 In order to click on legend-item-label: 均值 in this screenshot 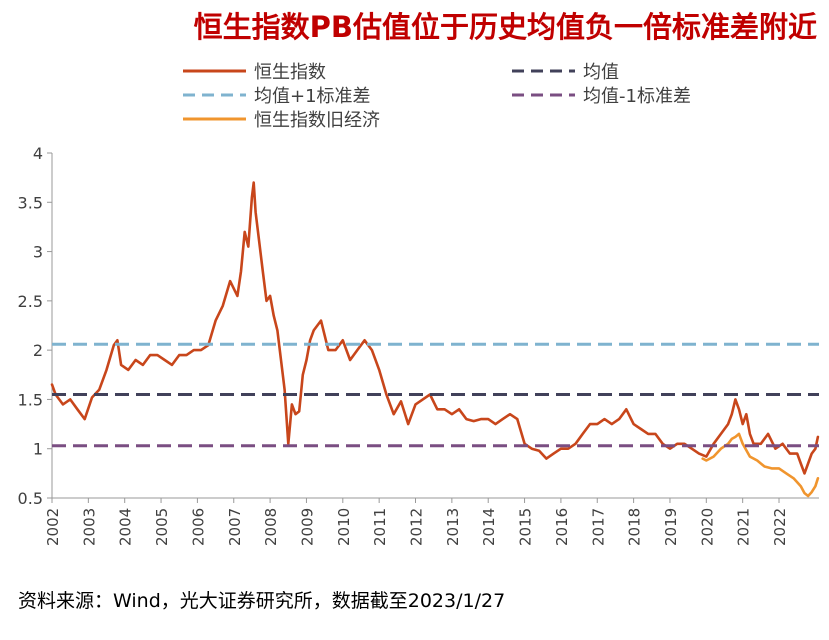, I will do `click(601, 72)`.